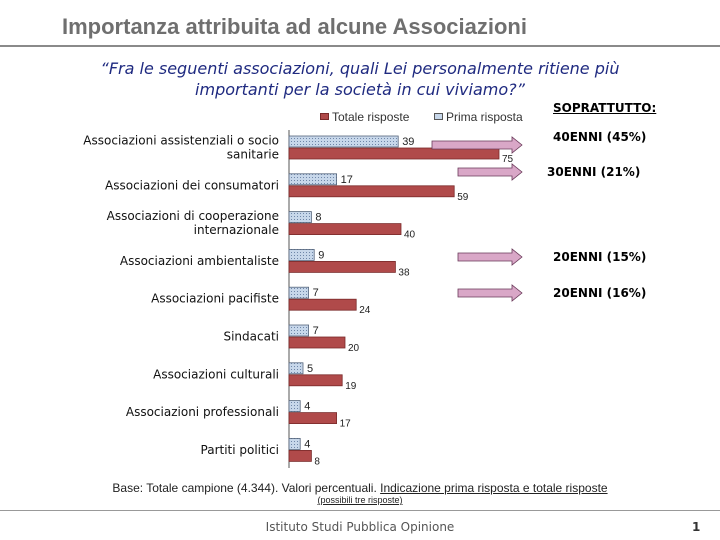 The height and width of the screenshot is (540, 720). What do you see at coordinates (240, 450) in the screenshot?
I see `category-label: Partiti politici` at bounding box center [240, 450].